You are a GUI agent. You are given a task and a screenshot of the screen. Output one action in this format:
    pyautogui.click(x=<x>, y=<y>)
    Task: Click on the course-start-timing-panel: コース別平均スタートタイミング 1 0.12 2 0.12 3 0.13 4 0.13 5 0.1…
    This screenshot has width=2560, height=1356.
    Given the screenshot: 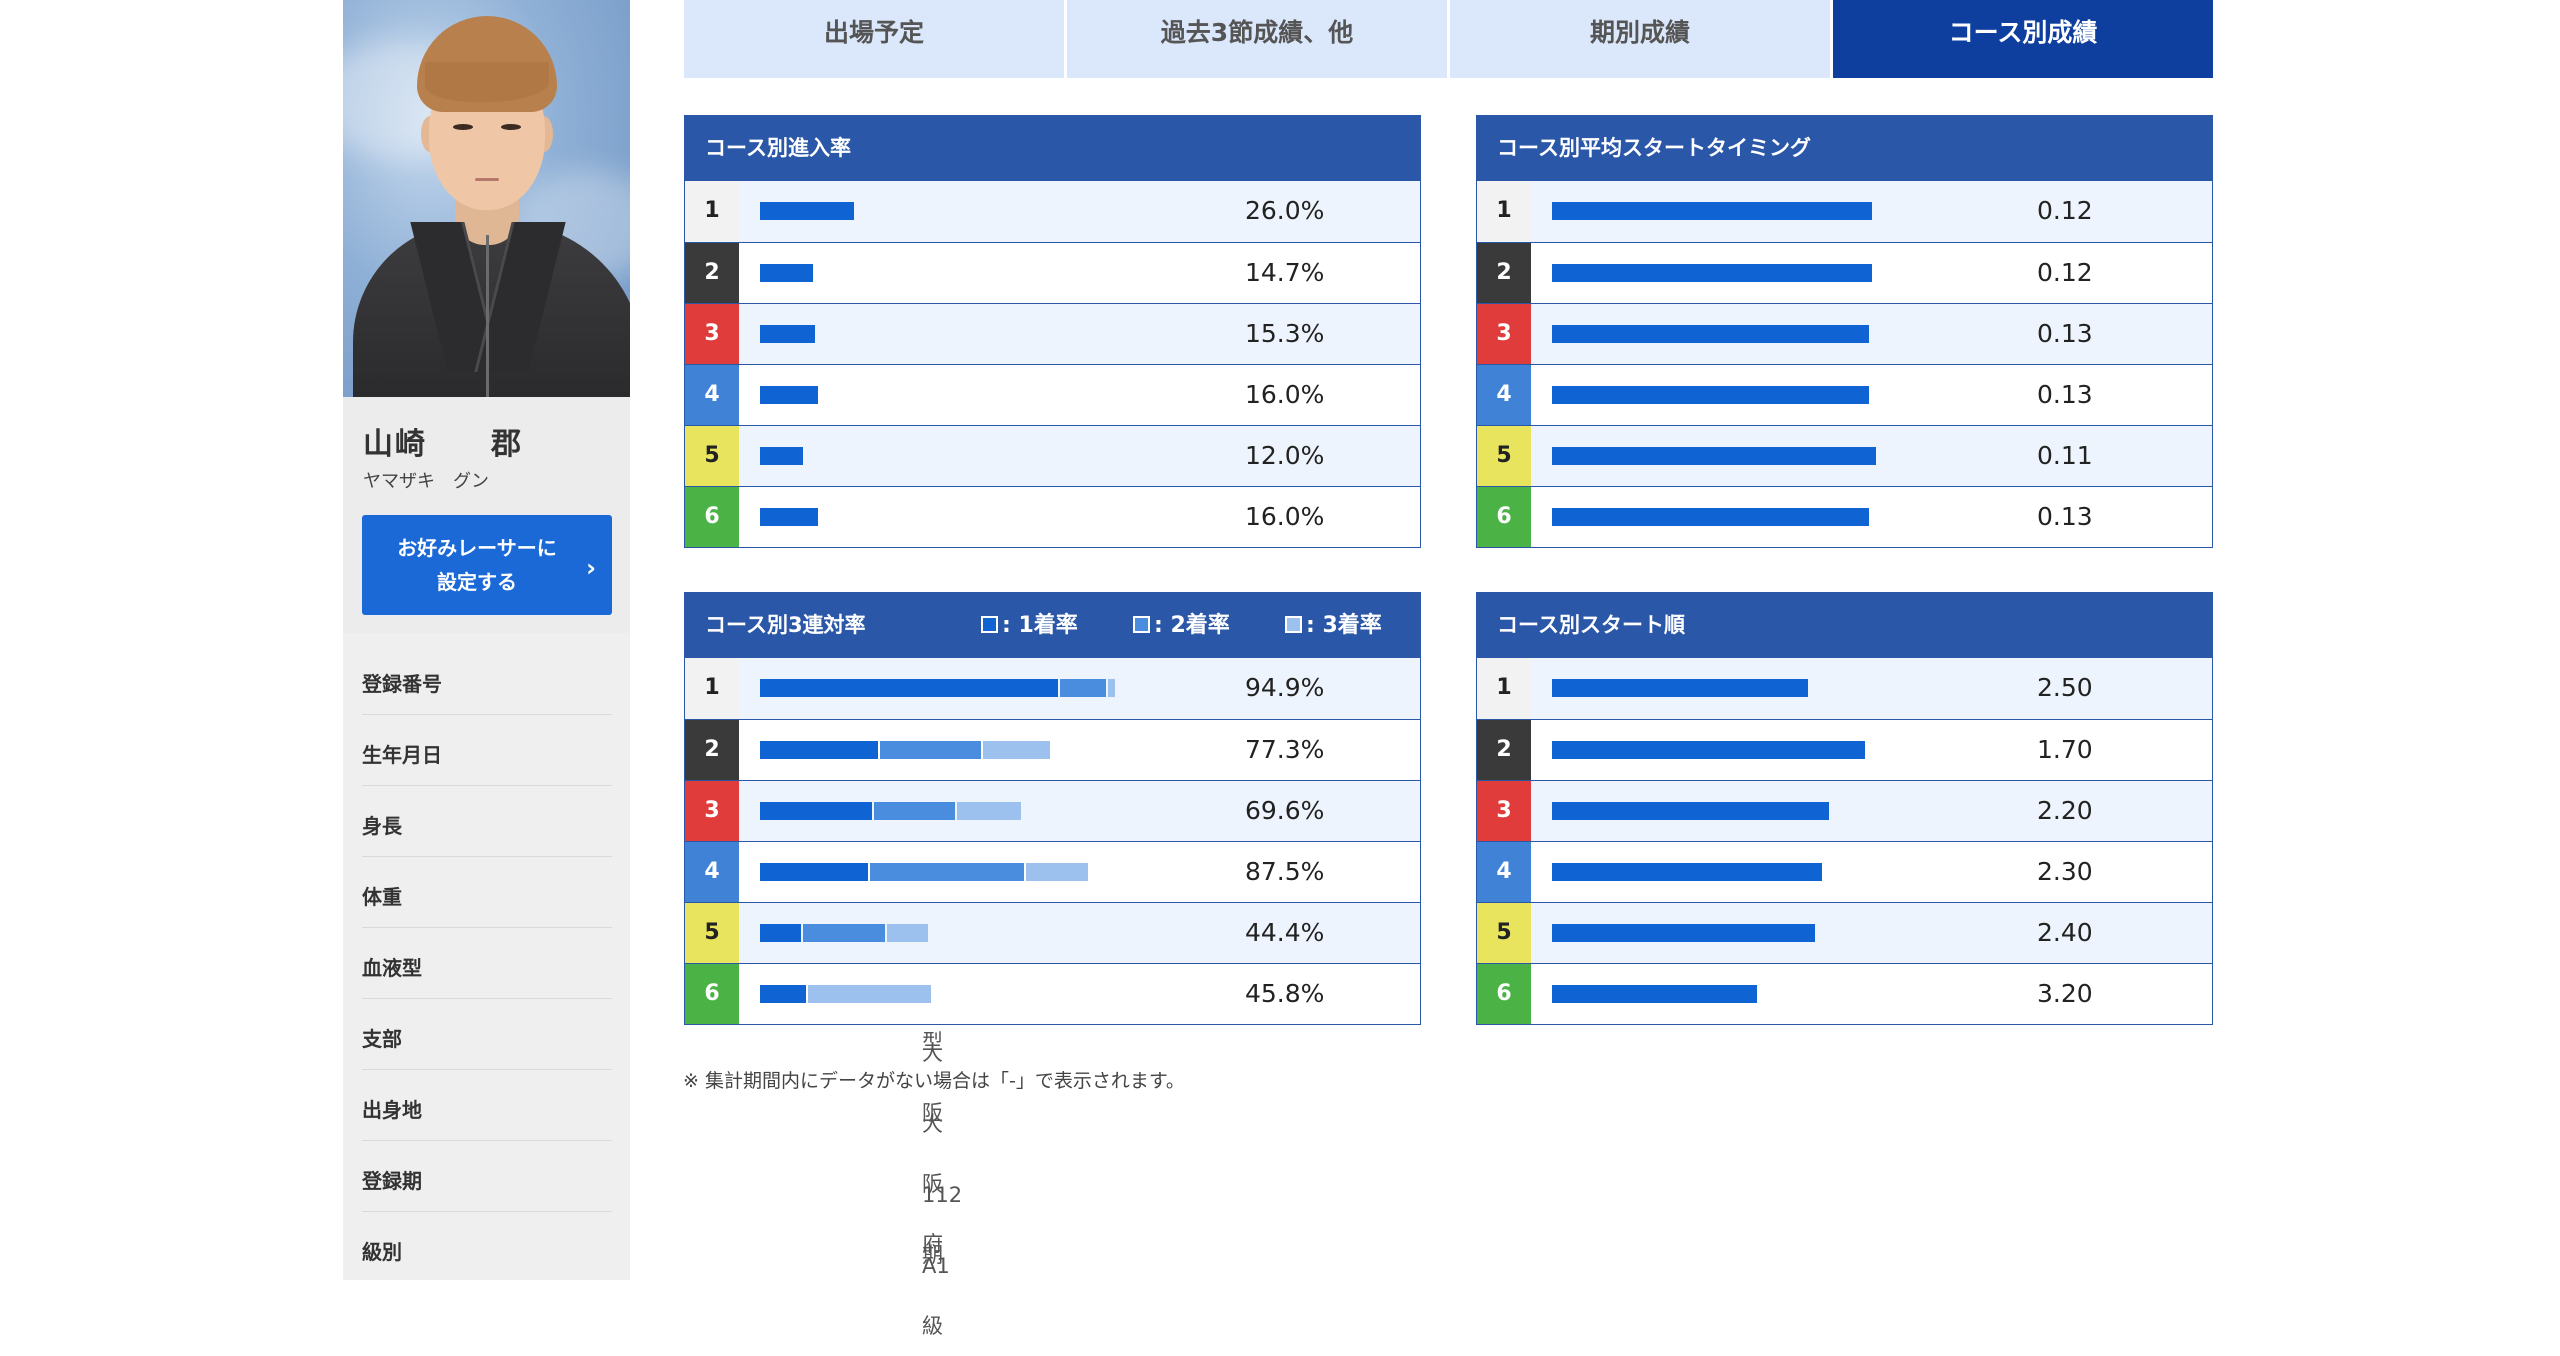 What is the action you would take?
    pyautogui.click(x=1844, y=331)
    